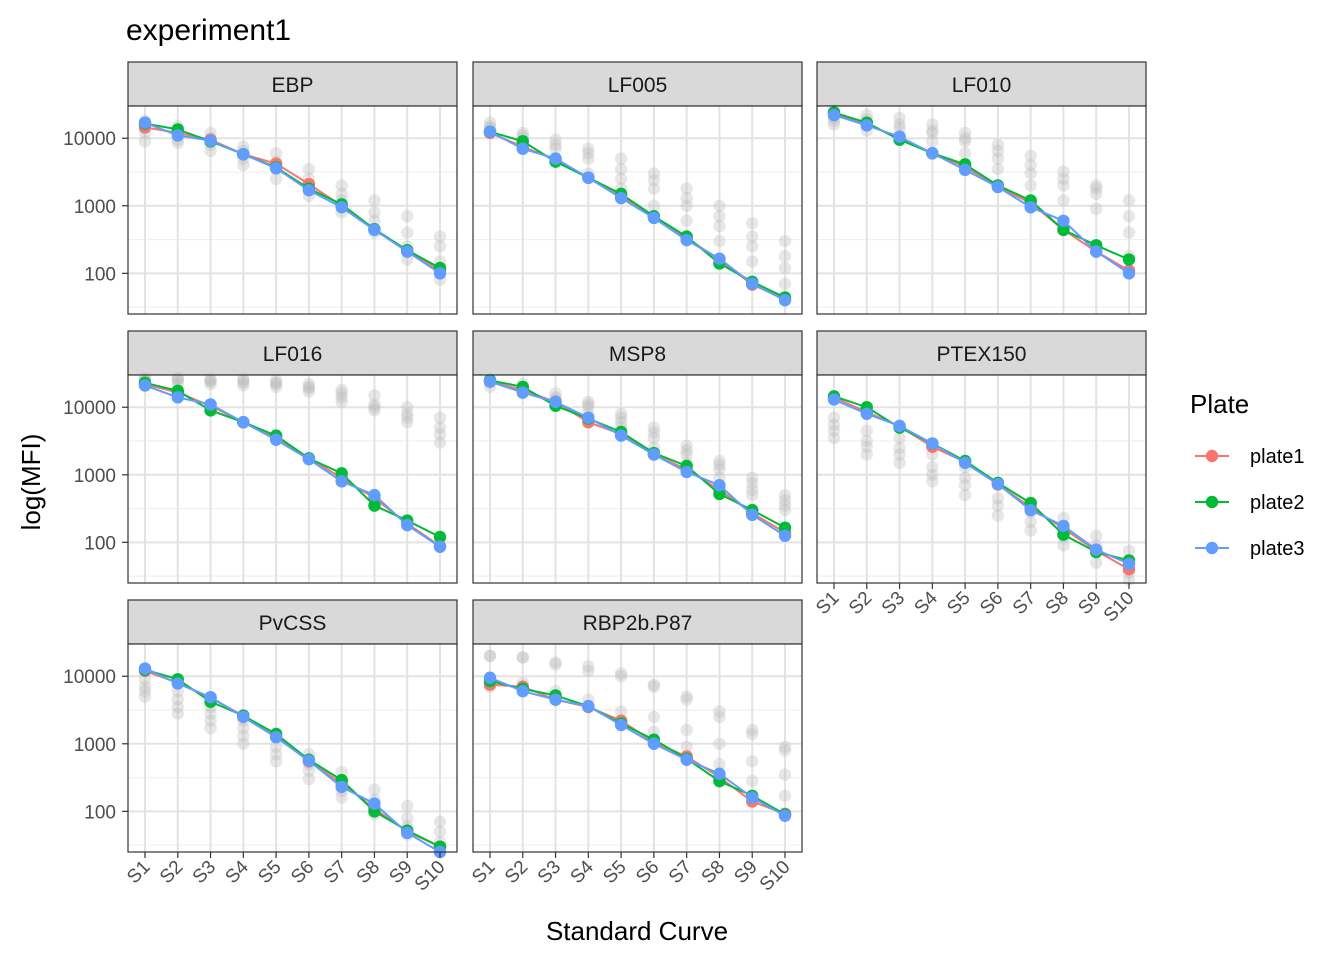  What do you see at coordinates (1212, 548) in the screenshot?
I see `legend-key-point` at bounding box center [1212, 548].